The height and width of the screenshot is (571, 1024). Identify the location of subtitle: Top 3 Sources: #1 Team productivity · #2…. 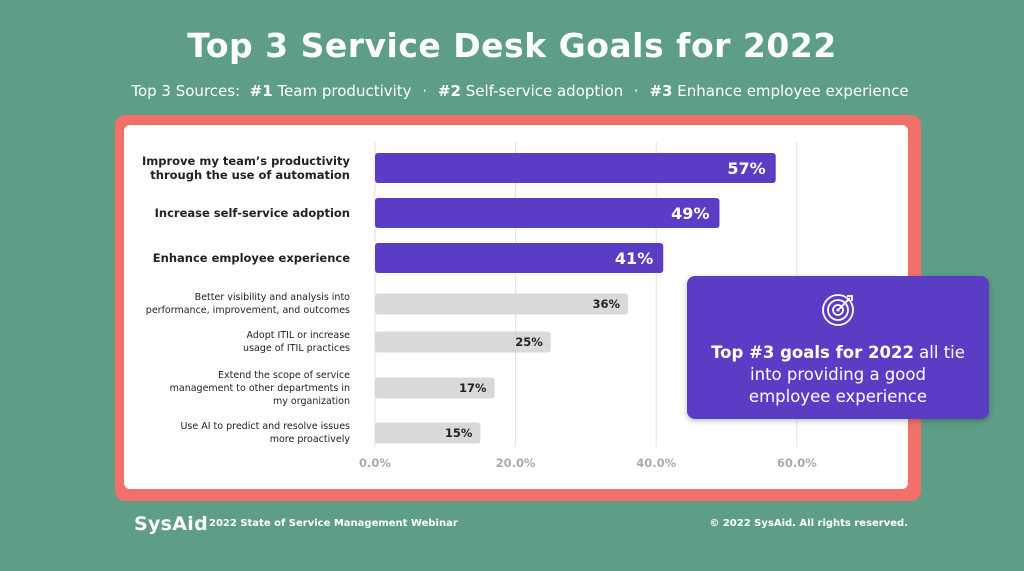
(512, 91).